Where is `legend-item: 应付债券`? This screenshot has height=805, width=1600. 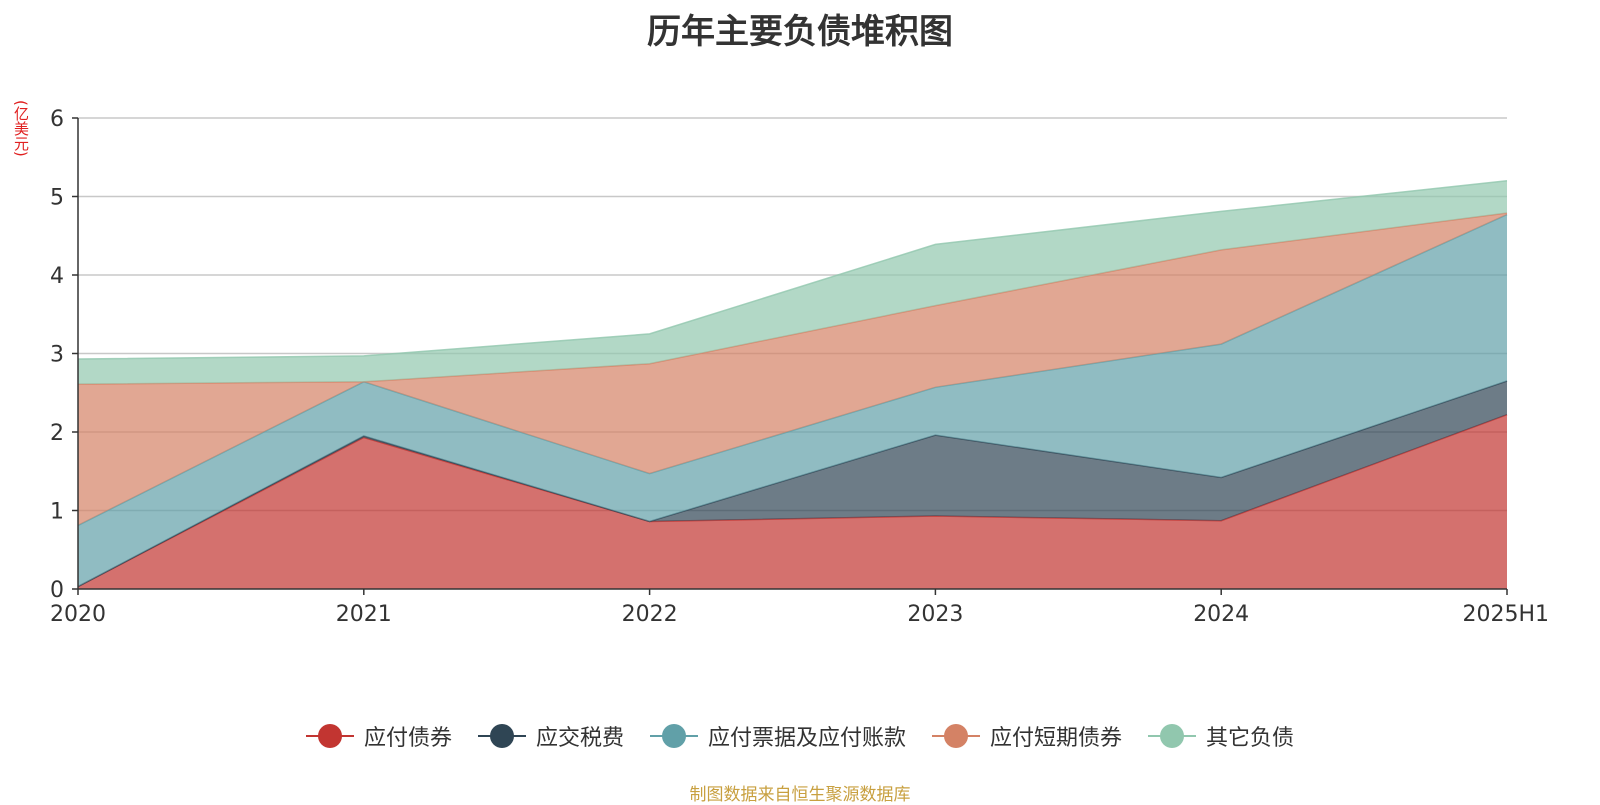
legend-item: 应付债券 is located at coordinates (378, 736).